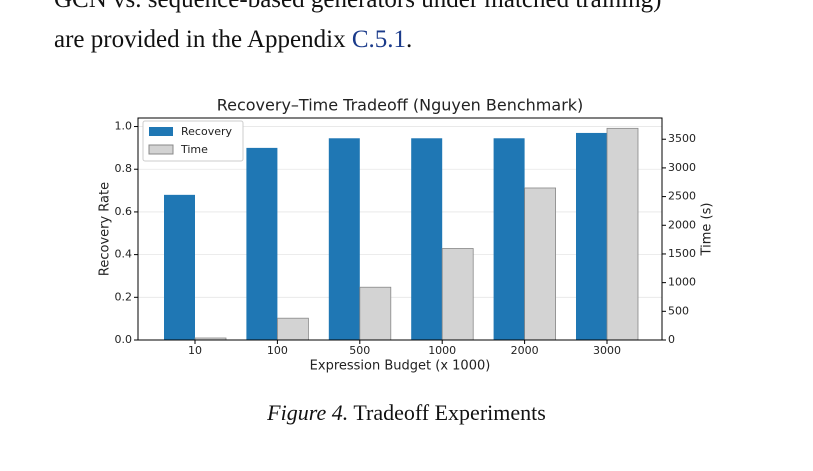 The image size is (813, 471). What do you see at coordinates (195, 350) in the screenshot?
I see `x-tick-label: 10` at bounding box center [195, 350].